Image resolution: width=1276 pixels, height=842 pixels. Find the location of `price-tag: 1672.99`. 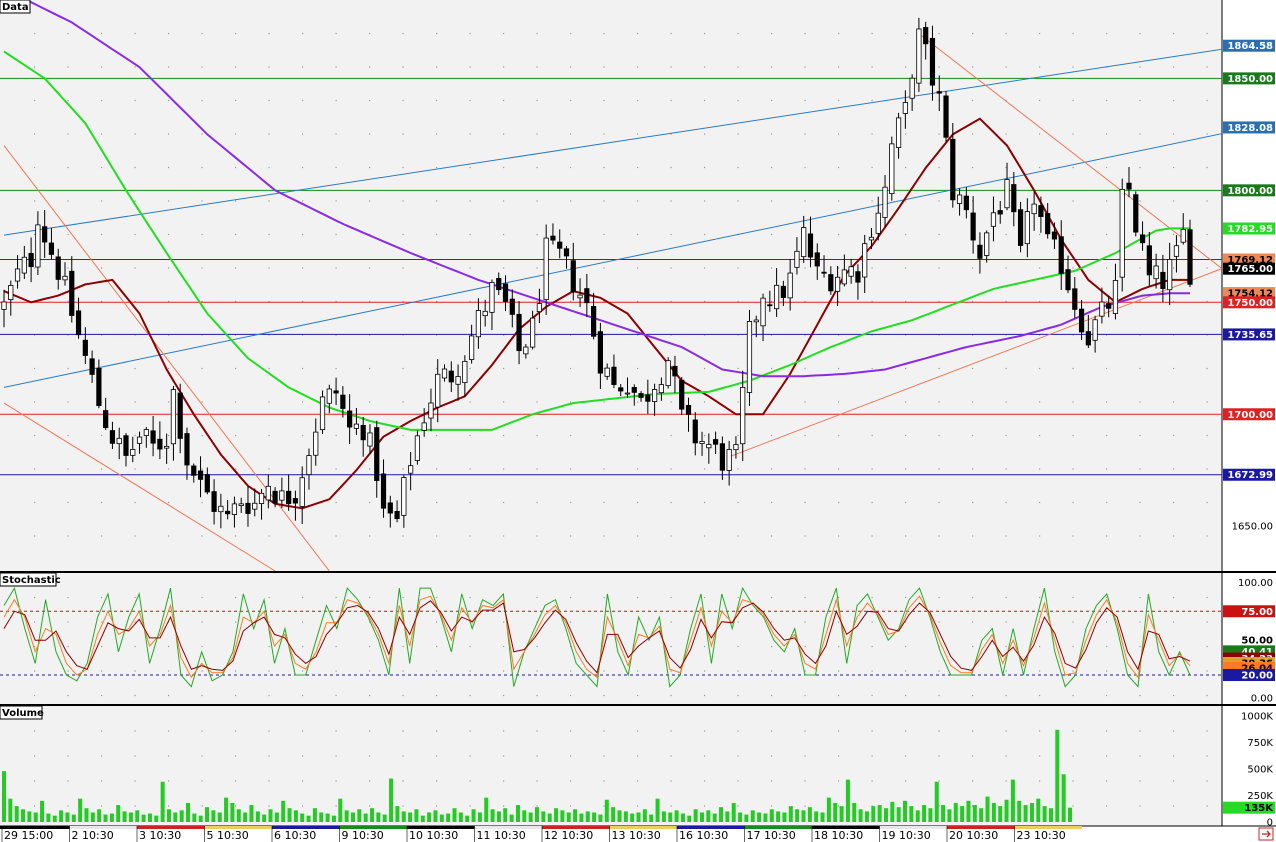

price-tag: 1672.99 is located at coordinates (1249, 475).